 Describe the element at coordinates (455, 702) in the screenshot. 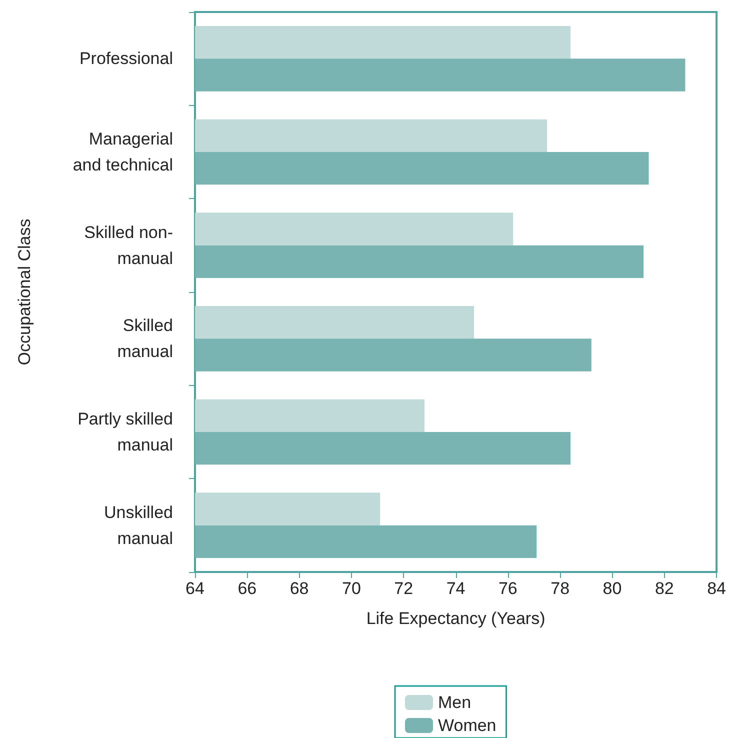

I see `legend-label: Men` at that location.